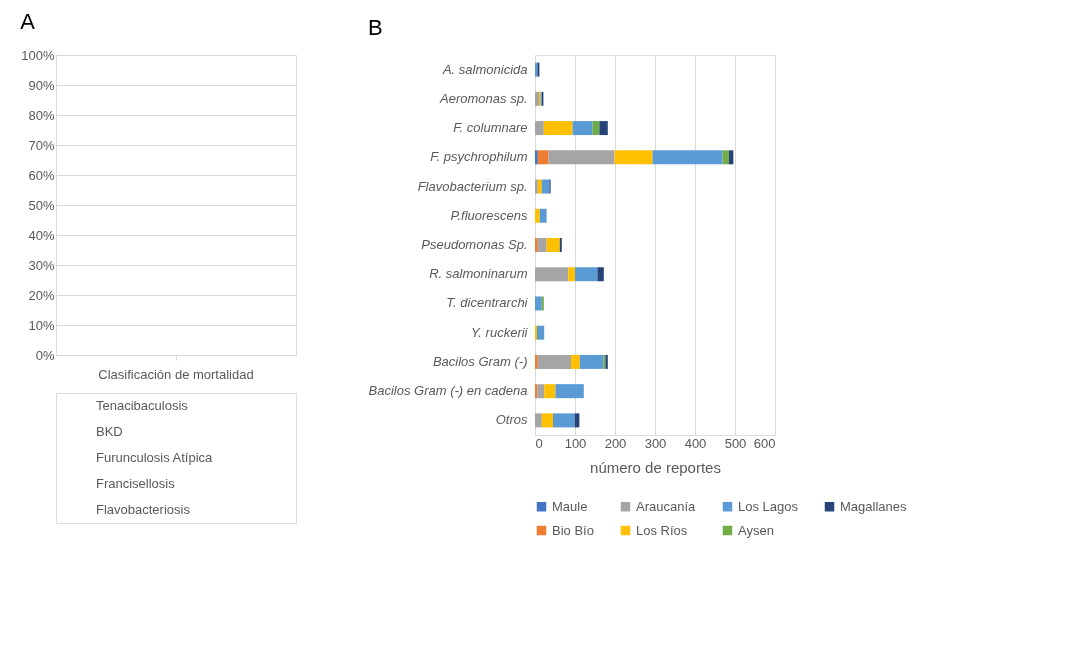 The height and width of the screenshot is (665, 1080). I want to click on y-tick-label: 10%, so click(41, 325).